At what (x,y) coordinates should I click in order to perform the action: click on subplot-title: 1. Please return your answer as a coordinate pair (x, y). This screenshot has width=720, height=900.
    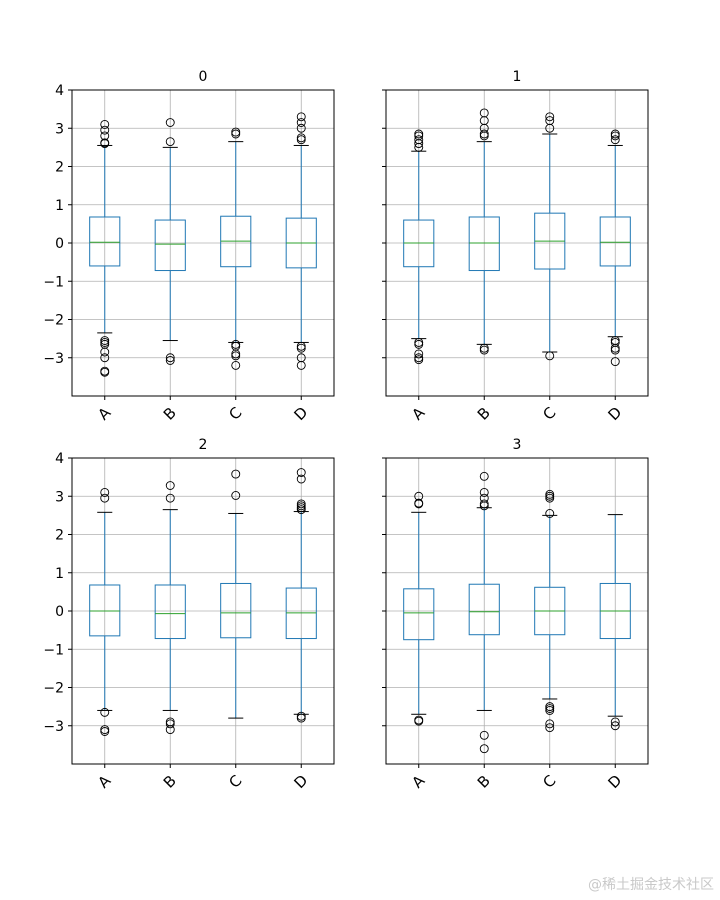
    Looking at the image, I should click on (517, 77).